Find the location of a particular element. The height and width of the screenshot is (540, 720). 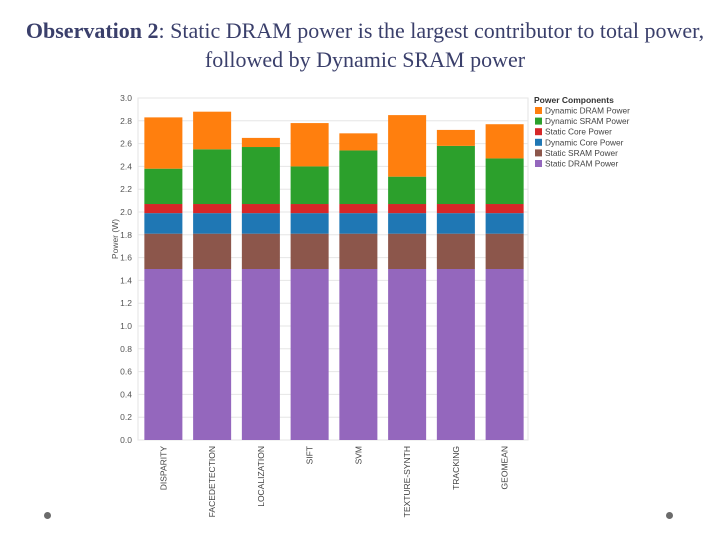

x-tick-label: DISPARITY is located at coordinates (163, 468).